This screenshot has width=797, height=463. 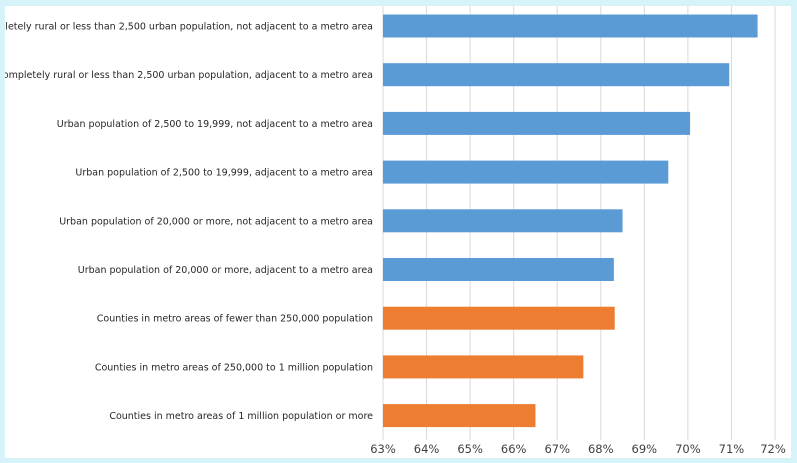 What do you see at coordinates (514, 449) in the screenshot?
I see `x-tick-label-3: 66%` at bounding box center [514, 449].